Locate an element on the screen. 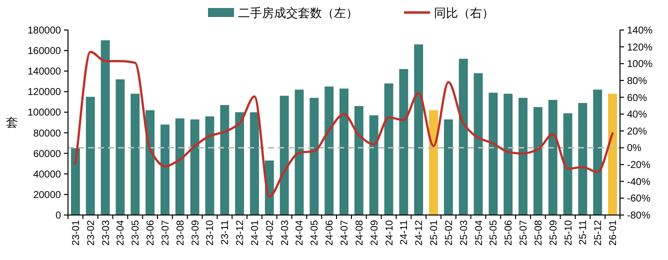 The image size is (668, 260). x-tick-label: 25-03 is located at coordinates (464, 233).